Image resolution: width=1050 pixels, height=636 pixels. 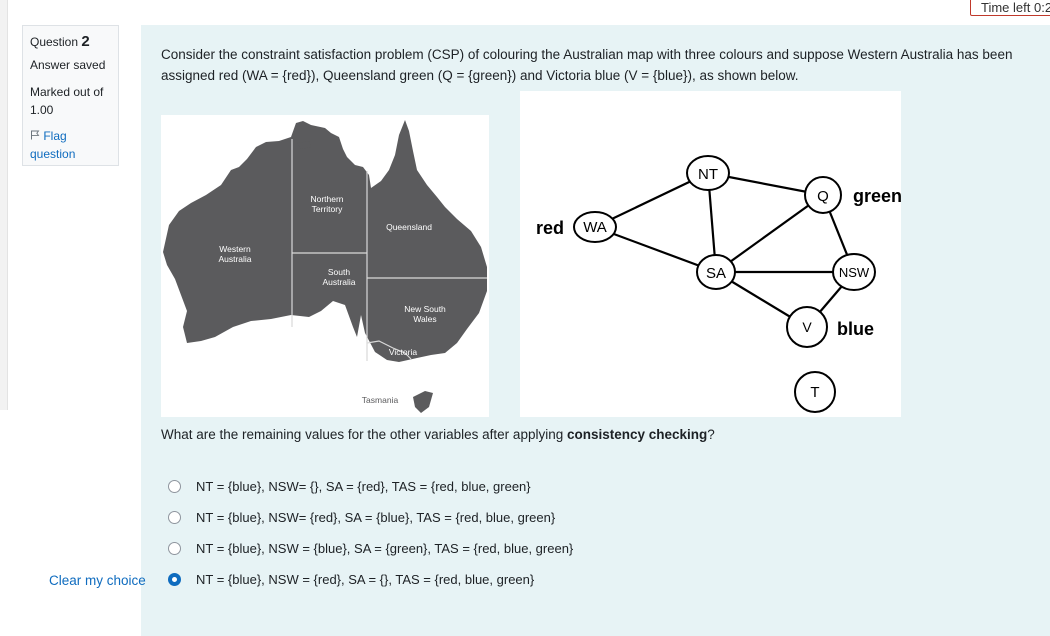 What do you see at coordinates (409, 227) in the screenshot?
I see `map-label-queensland: Queensland` at bounding box center [409, 227].